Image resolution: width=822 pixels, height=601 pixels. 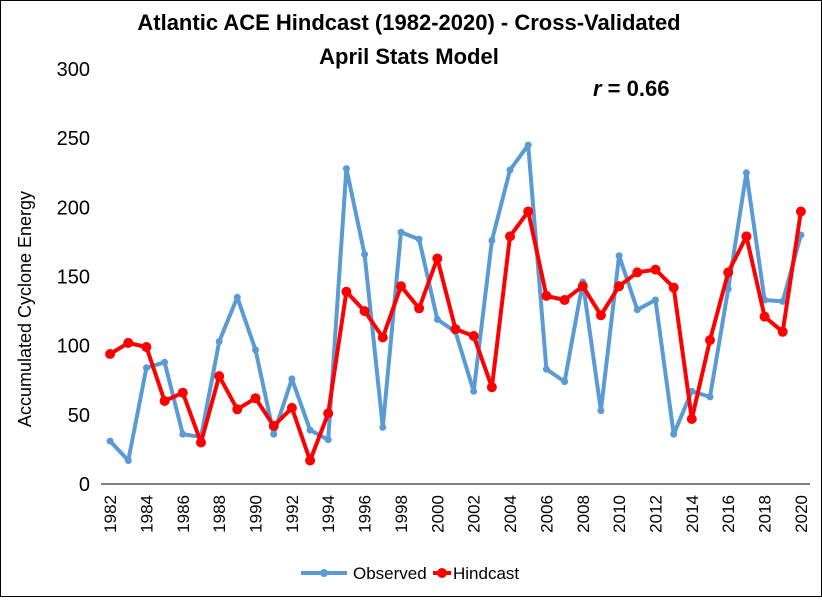 I want to click on x-tick-label: 1994, so click(x=328, y=514).